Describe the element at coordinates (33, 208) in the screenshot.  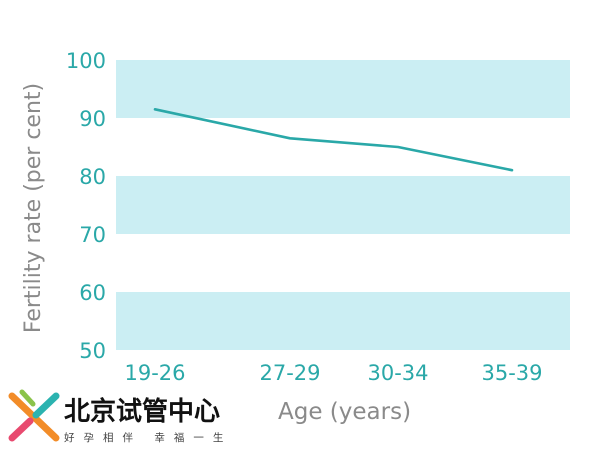
I see `y-axis-label: Fertility rate (per cent)` at that location.